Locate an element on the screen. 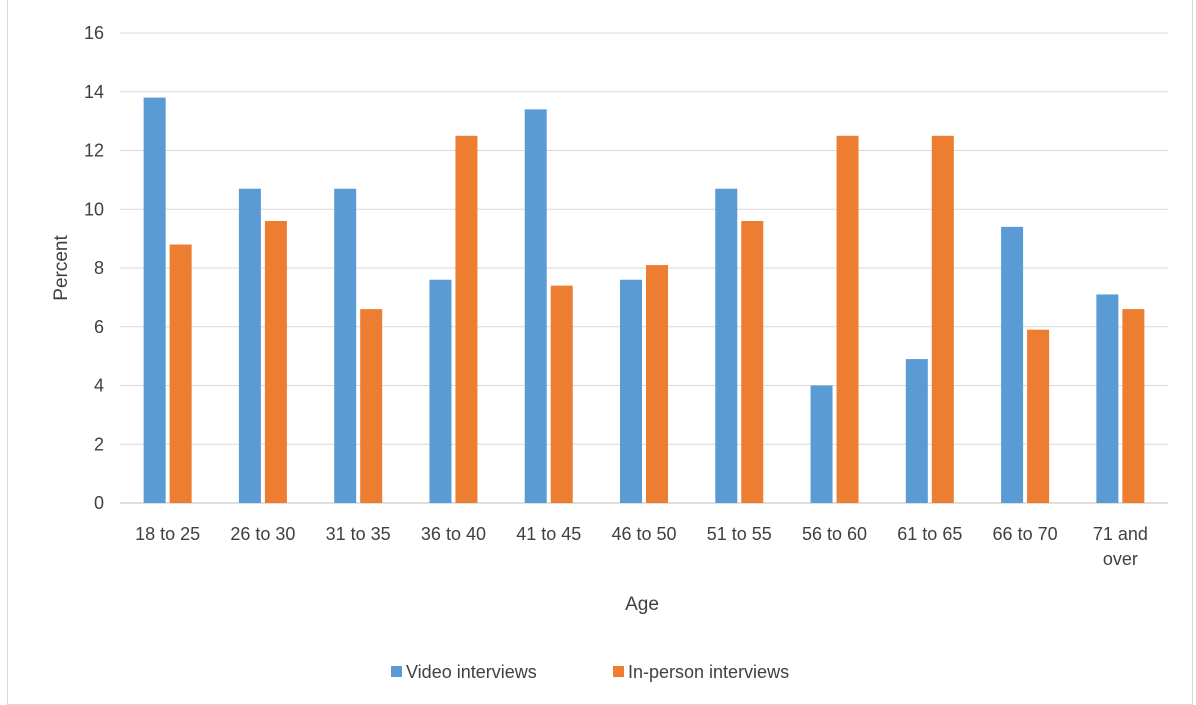 This screenshot has height=705, width=1196. x-tick-label: 31 to 35 is located at coordinates (358, 534).